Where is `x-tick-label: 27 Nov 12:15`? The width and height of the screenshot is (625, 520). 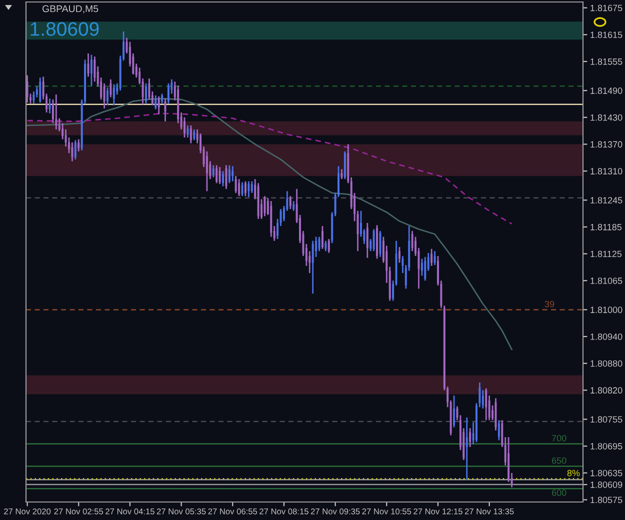
x-tick-label: 27 Nov 12:15 is located at coordinates (438, 511).